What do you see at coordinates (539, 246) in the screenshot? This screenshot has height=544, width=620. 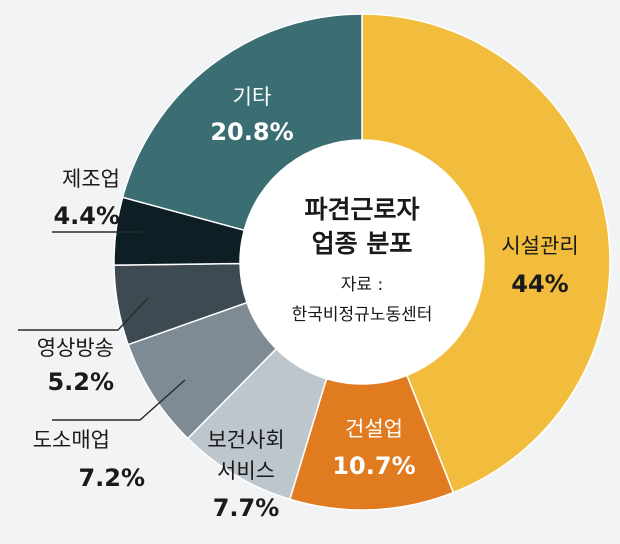 I see `slice-label-facility: 시설관리` at bounding box center [539, 246].